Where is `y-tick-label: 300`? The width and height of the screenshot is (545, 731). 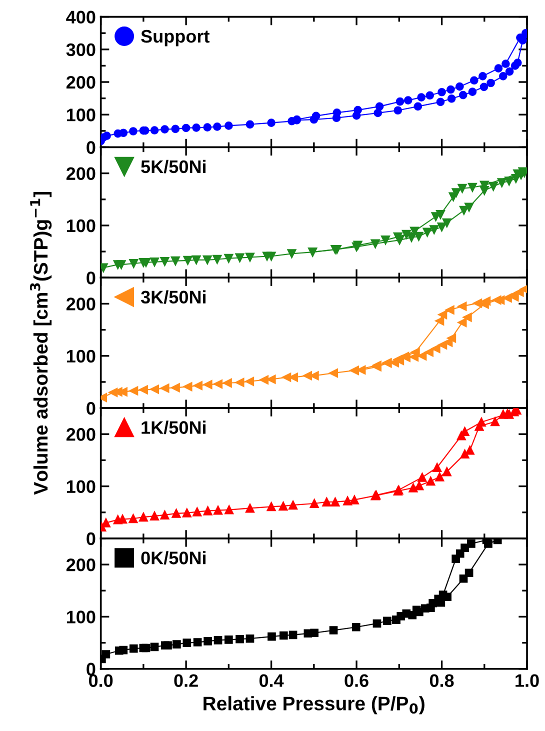
y-tick-label: 300 is located at coordinates (81, 49).